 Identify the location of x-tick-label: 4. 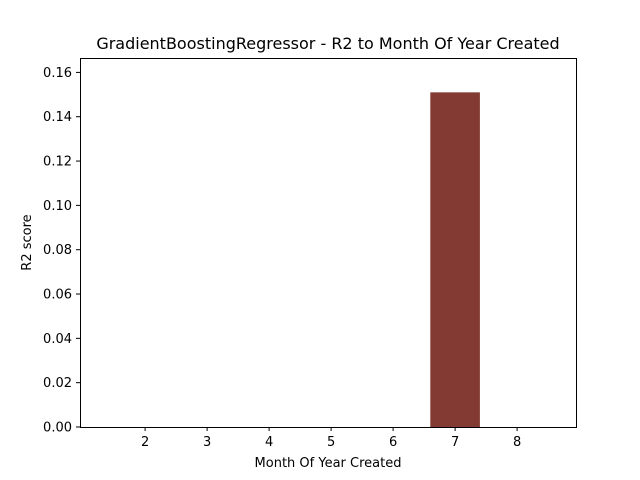
(269, 442).